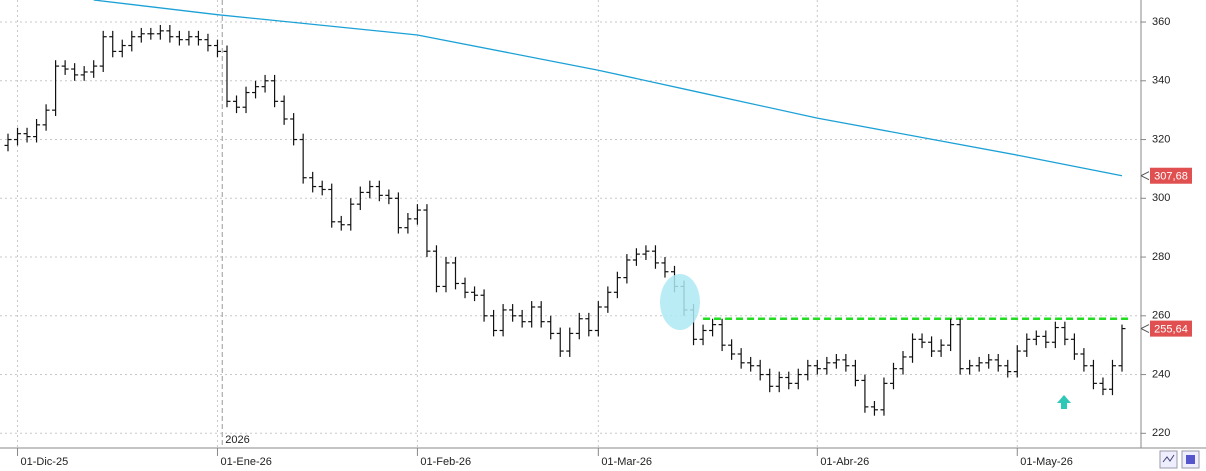  Describe the element at coordinates (1161, 81) in the screenshot. I see `y-tick-label: 340` at that location.